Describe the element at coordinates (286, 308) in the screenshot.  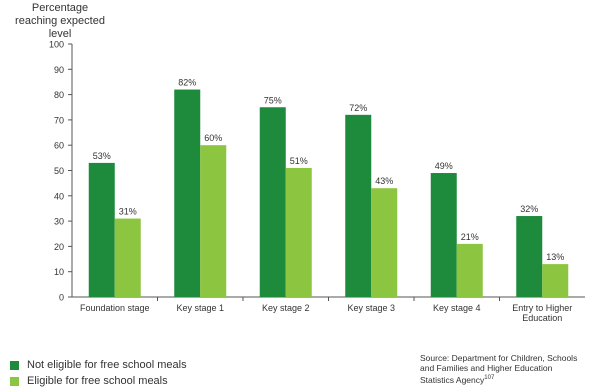
I see `x-tick-label: Key stage 2` at that location.